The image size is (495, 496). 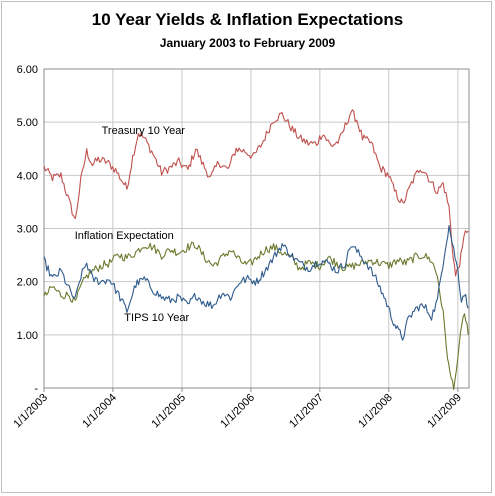 What do you see at coordinates (27, 123) in the screenshot?
I see `y-tick-label: 5.00` at bounding box center [27, 123].